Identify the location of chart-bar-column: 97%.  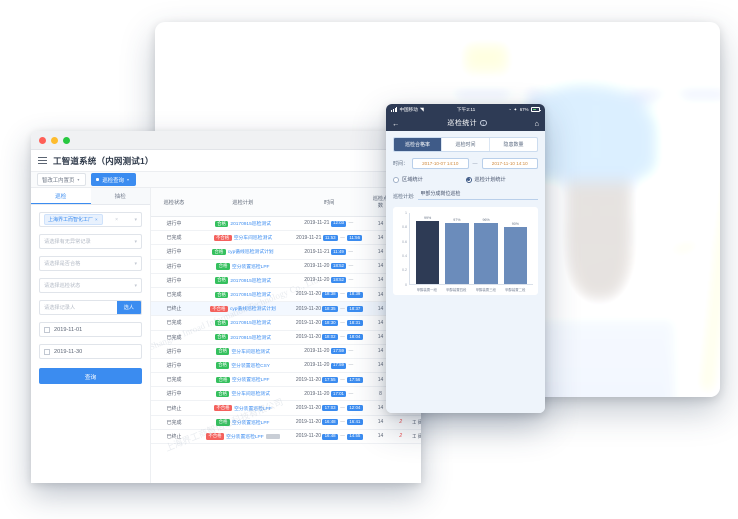
(457, 248).